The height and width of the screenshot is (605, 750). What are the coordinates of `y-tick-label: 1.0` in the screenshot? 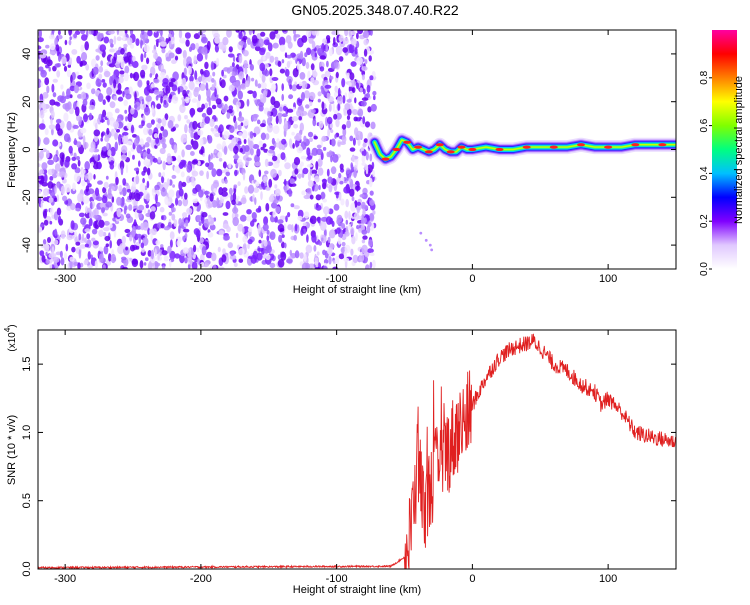 It's located at (27, 432).